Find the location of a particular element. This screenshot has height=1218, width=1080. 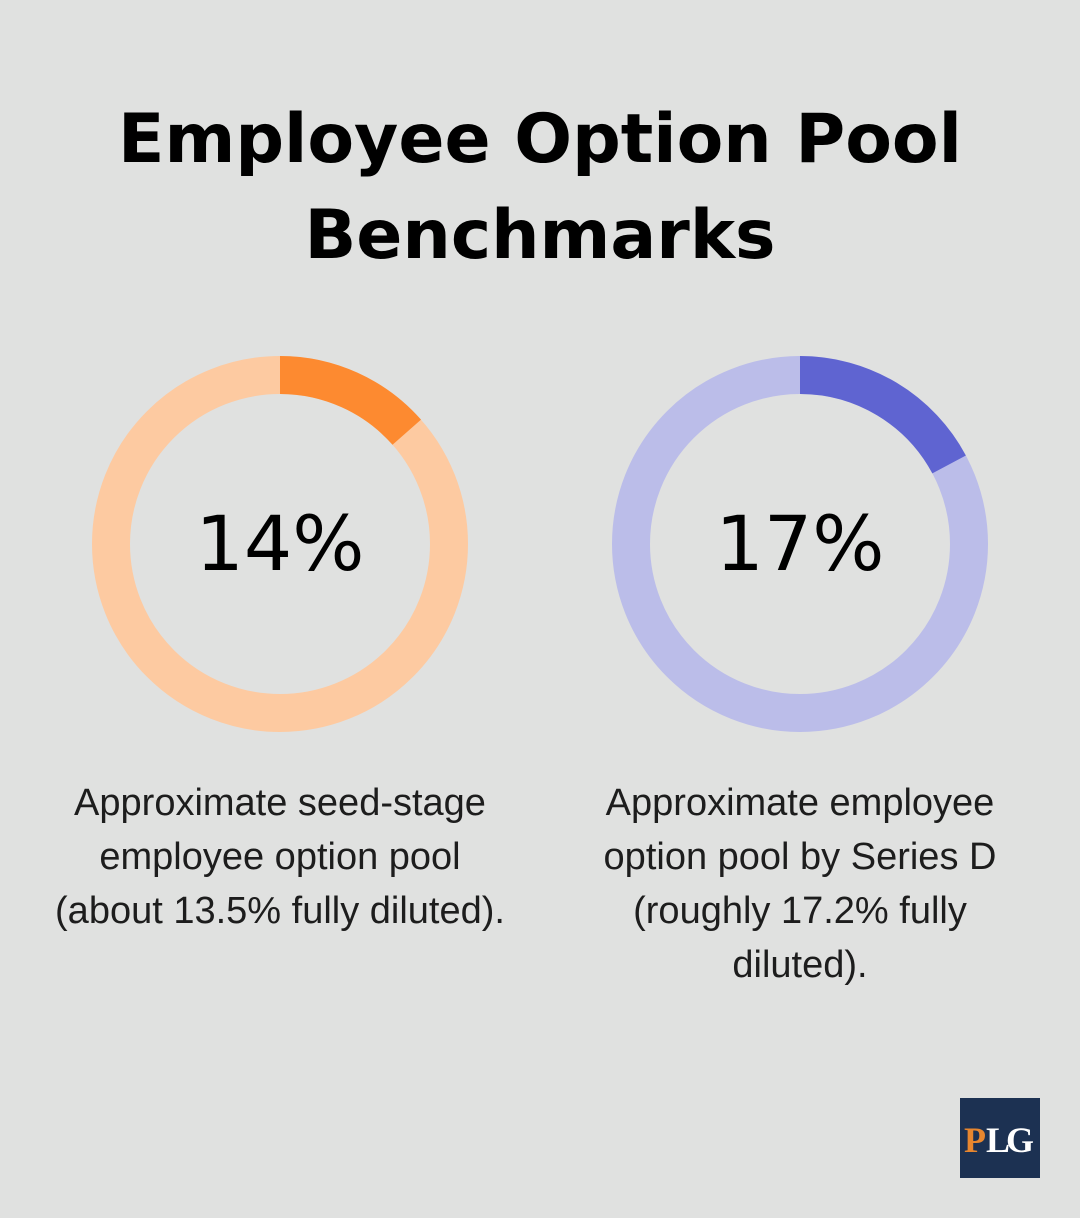

logo-letter-l: L is located at coordinates (998, 1140).